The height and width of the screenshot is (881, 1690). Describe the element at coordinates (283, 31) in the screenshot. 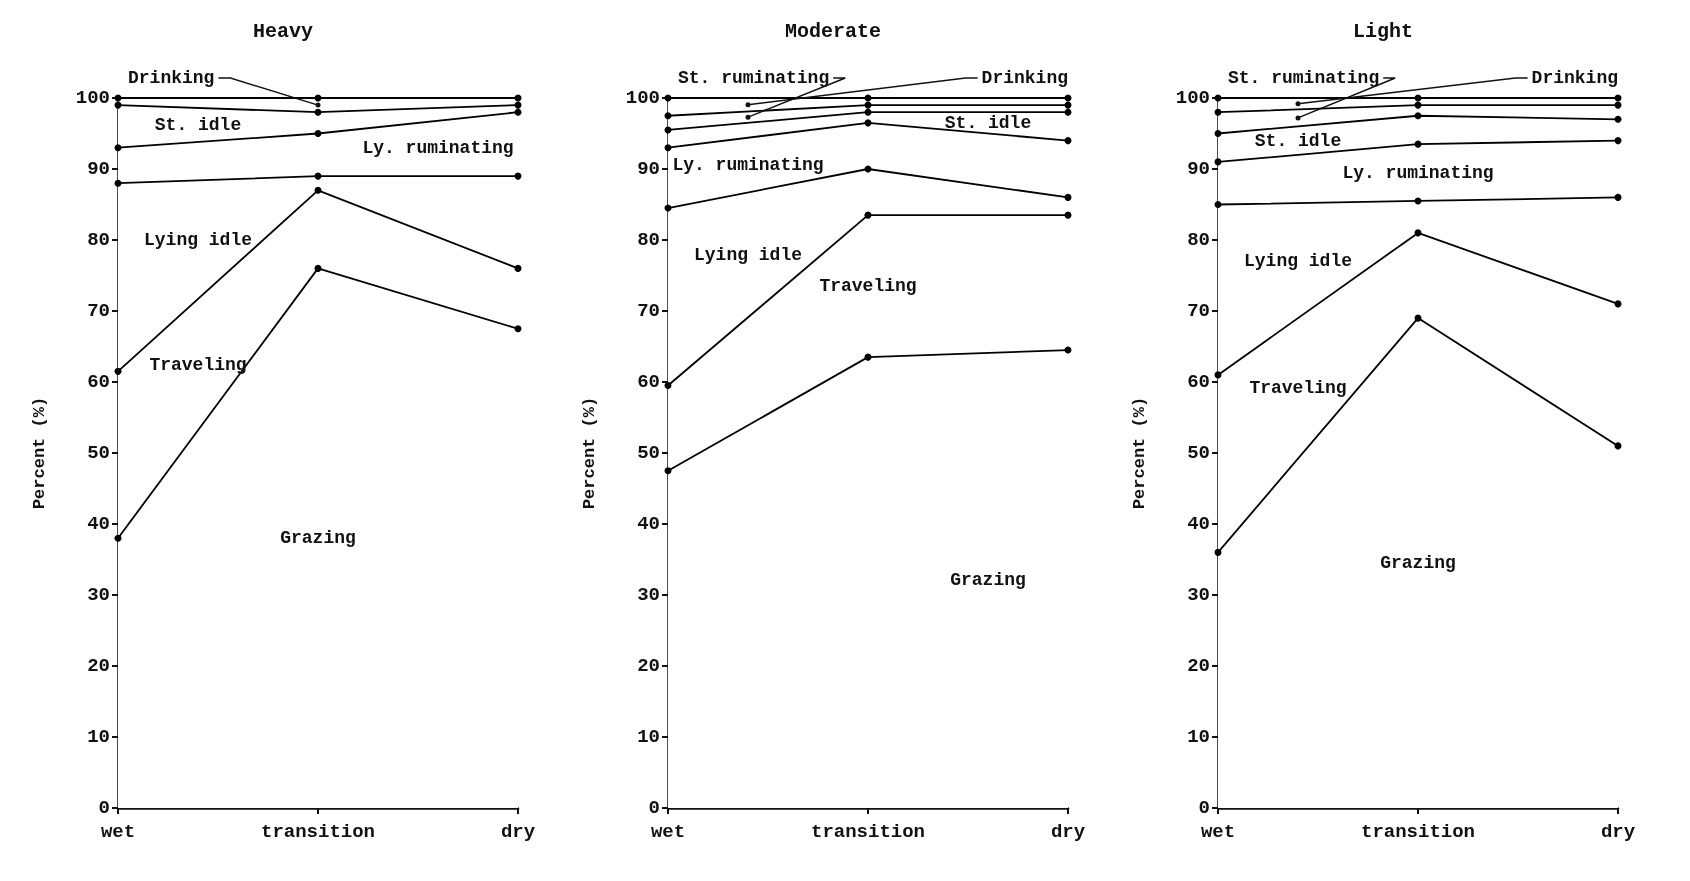

I see `chart-title: Heavy` at that location.